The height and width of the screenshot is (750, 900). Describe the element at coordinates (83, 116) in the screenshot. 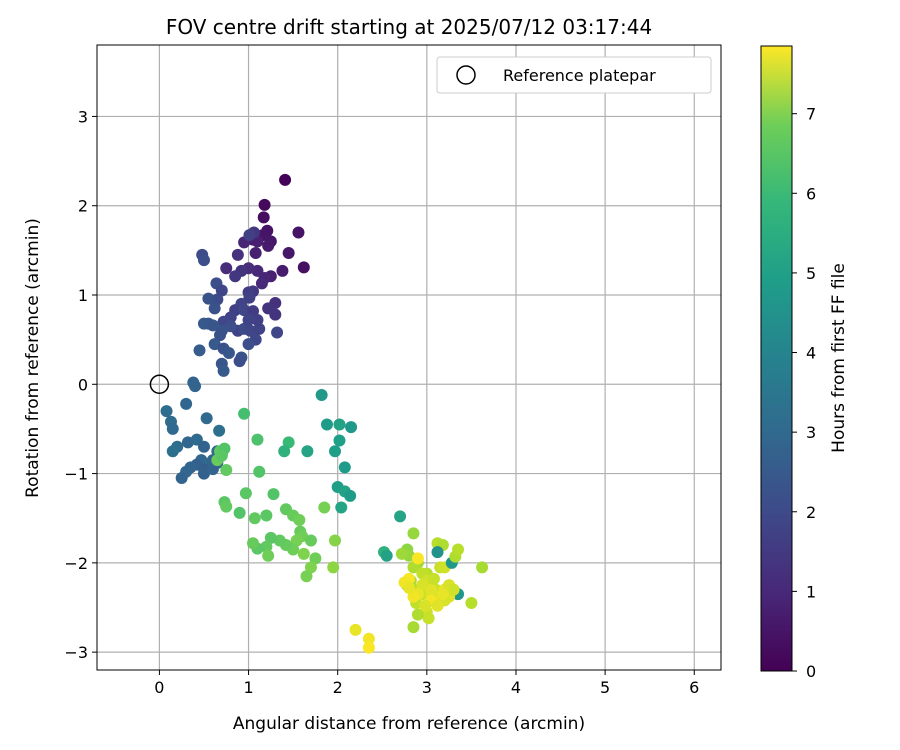

I see `y-tick-label: 3` at that location.